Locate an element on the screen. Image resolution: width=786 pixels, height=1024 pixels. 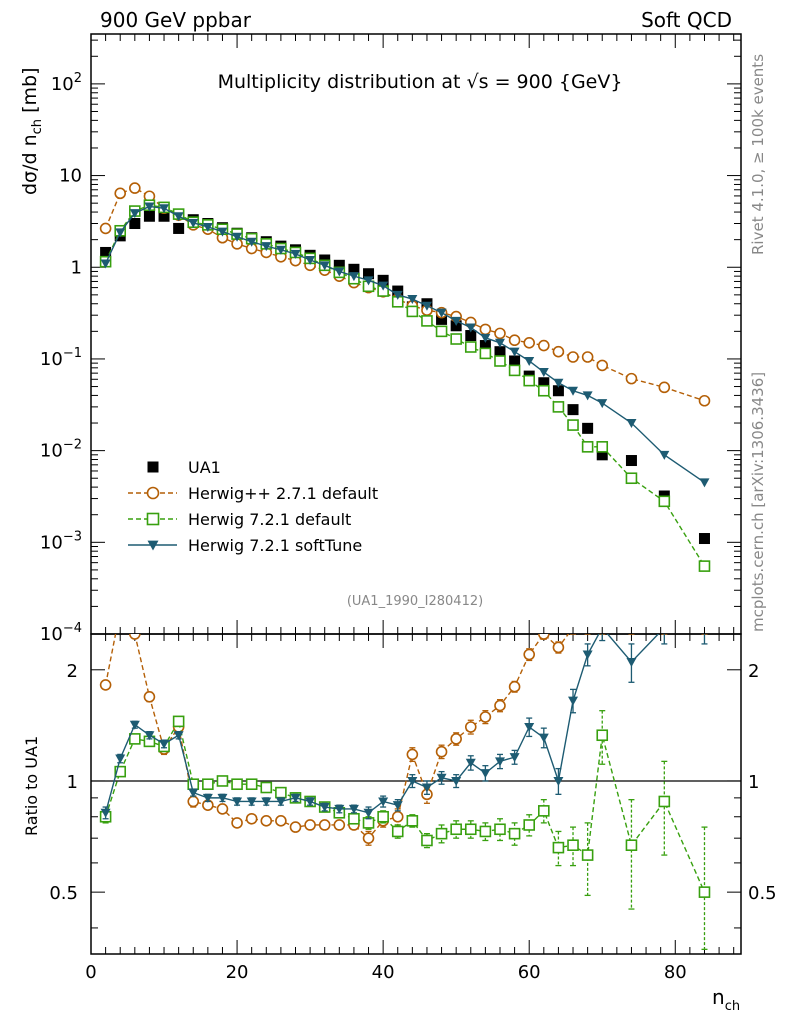
ratio-axis-label: Ratio to UA1 is located at coordinates (31, 786).